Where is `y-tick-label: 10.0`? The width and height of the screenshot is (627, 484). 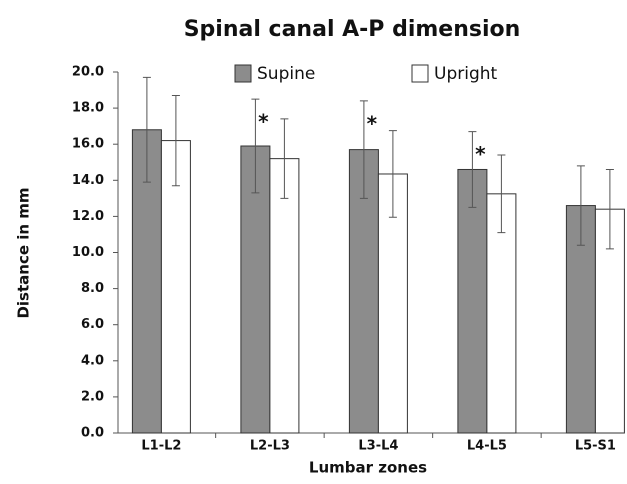
y-tick-label: 10.0 is located at coordinates (88, 252).